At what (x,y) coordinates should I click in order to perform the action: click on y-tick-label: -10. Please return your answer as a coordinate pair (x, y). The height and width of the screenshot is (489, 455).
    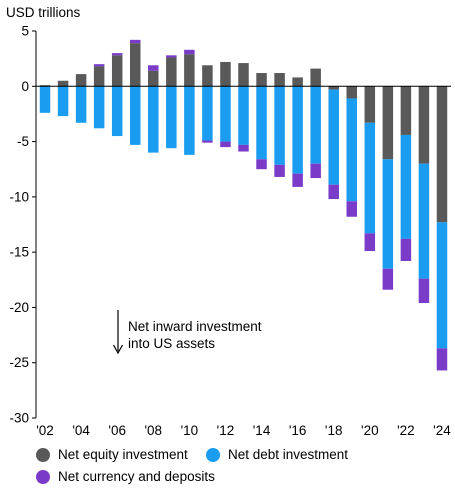
    Looking at the image, I should click on (19, 196).